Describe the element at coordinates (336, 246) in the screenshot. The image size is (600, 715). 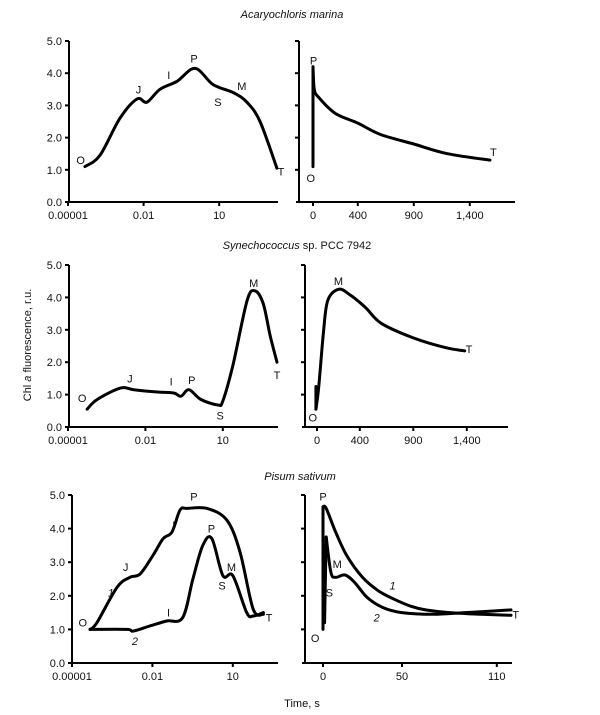
I see `strain-name: sp. PCC 7942` at that location.